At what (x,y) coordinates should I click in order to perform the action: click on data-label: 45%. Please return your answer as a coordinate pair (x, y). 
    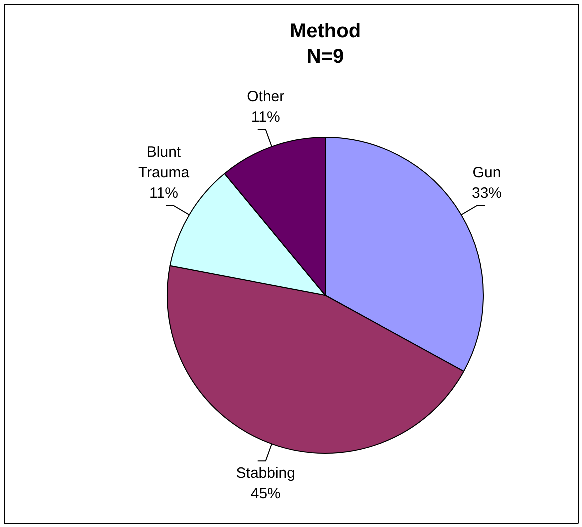
    Looking at the image, I should click on (265, 493).